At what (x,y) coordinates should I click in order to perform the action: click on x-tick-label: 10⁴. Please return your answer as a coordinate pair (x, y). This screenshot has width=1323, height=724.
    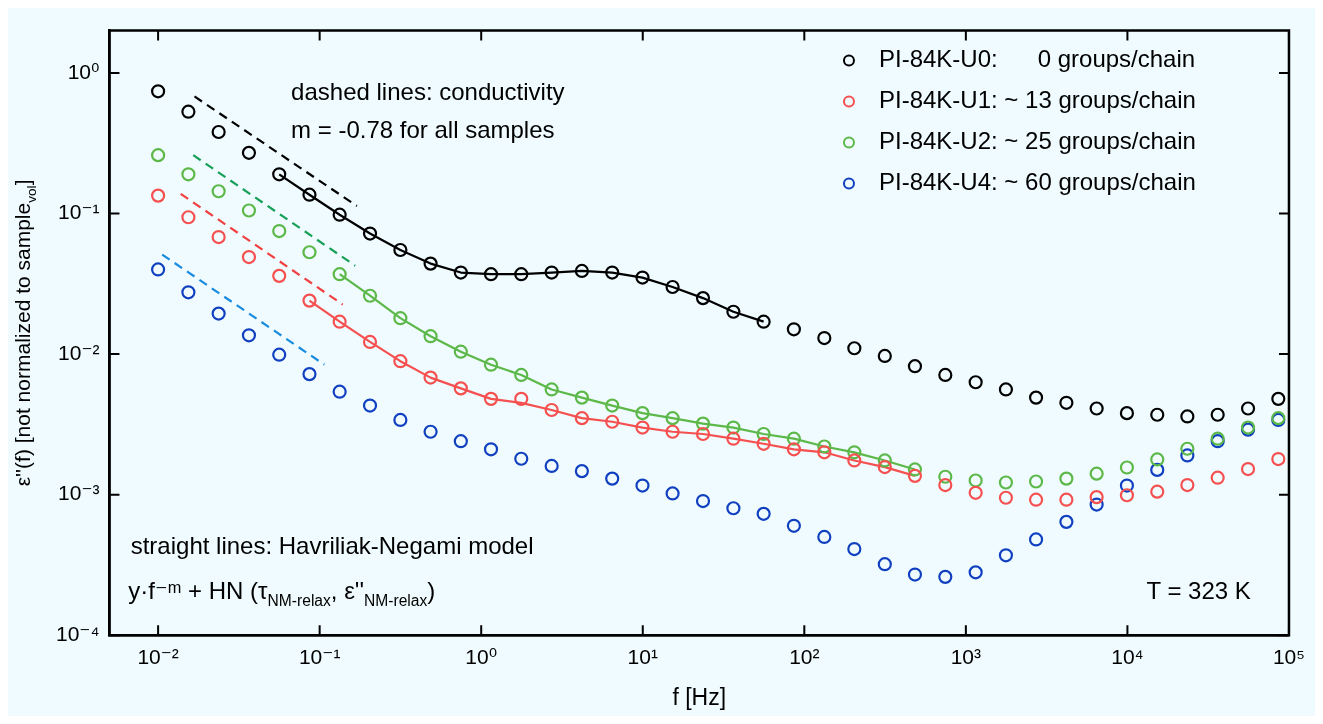
    Looking at the image, I should click on (1127, 656).